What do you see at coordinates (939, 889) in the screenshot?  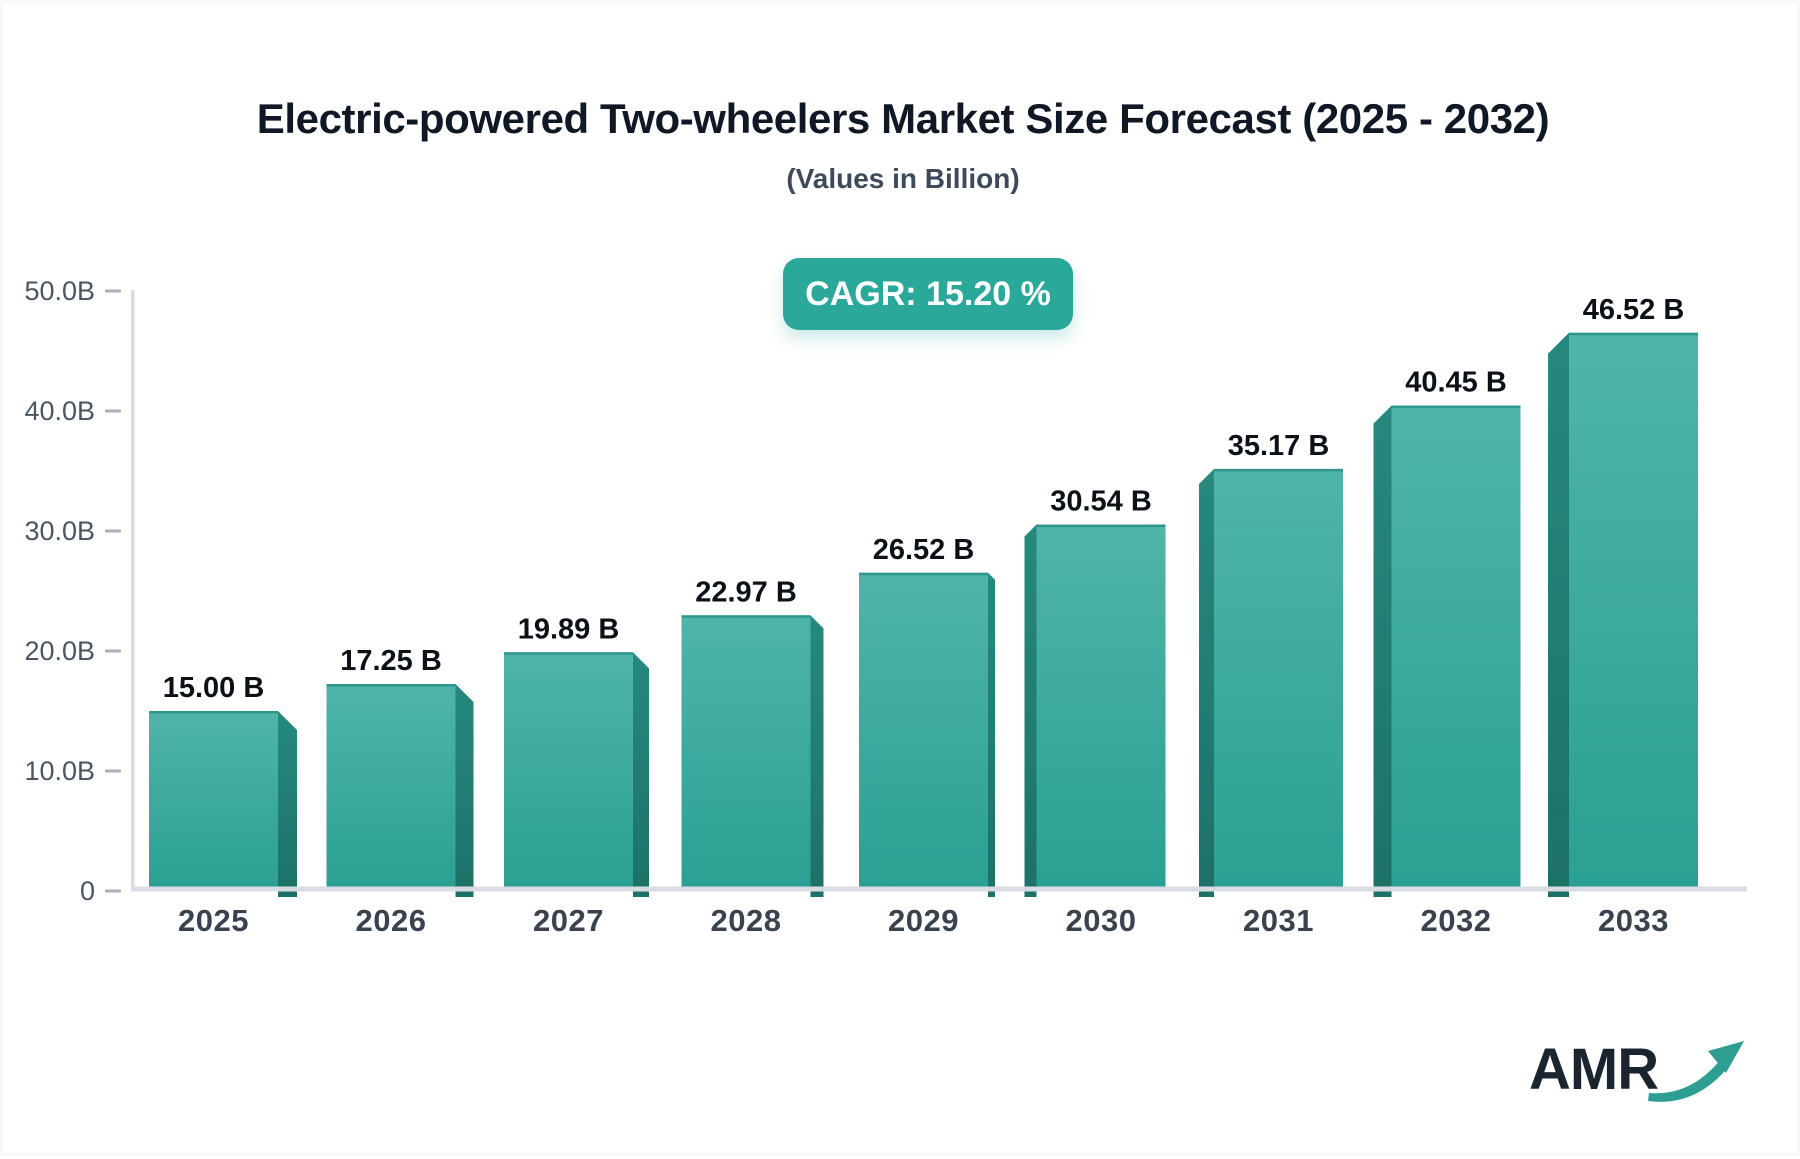 I see `x-axis-line` at bounding box center [939, 889].